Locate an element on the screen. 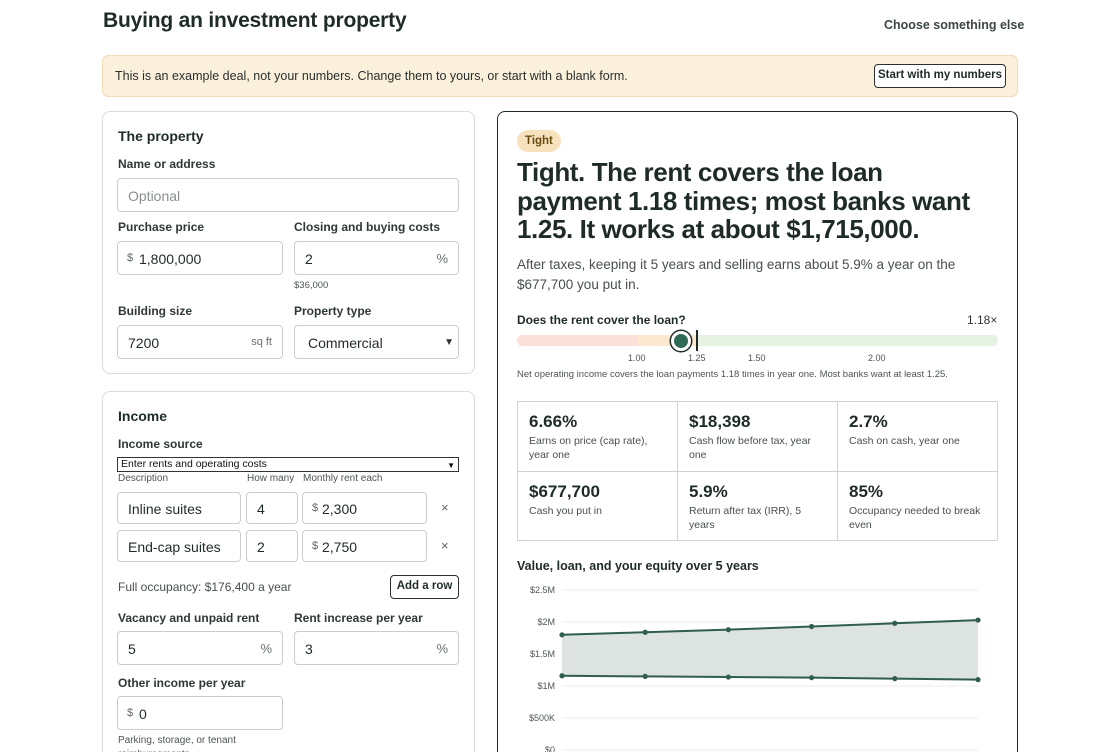 This screenshot has width=1120, height=752. add-row-button: Add a row is located at coordinates (424, 587).